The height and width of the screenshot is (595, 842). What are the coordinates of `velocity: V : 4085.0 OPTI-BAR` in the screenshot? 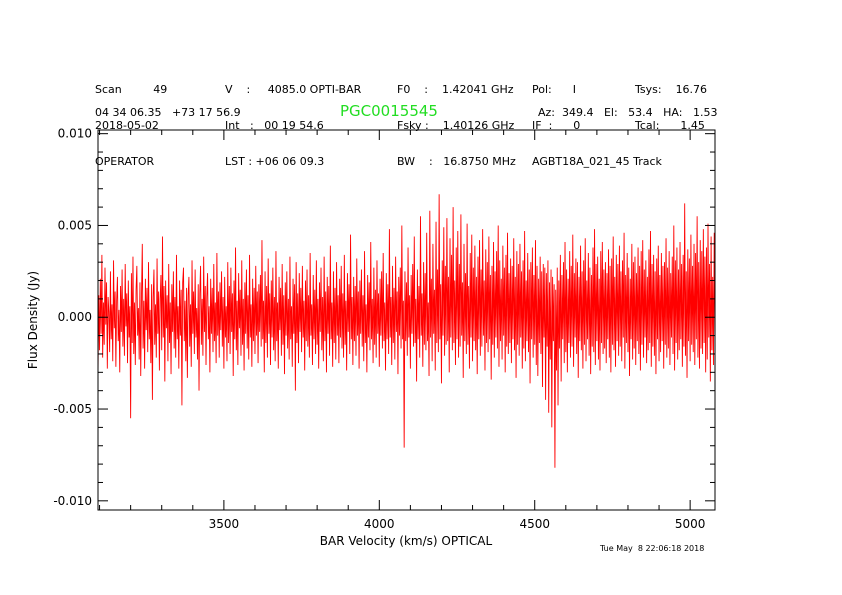 It's located at (293, 89).